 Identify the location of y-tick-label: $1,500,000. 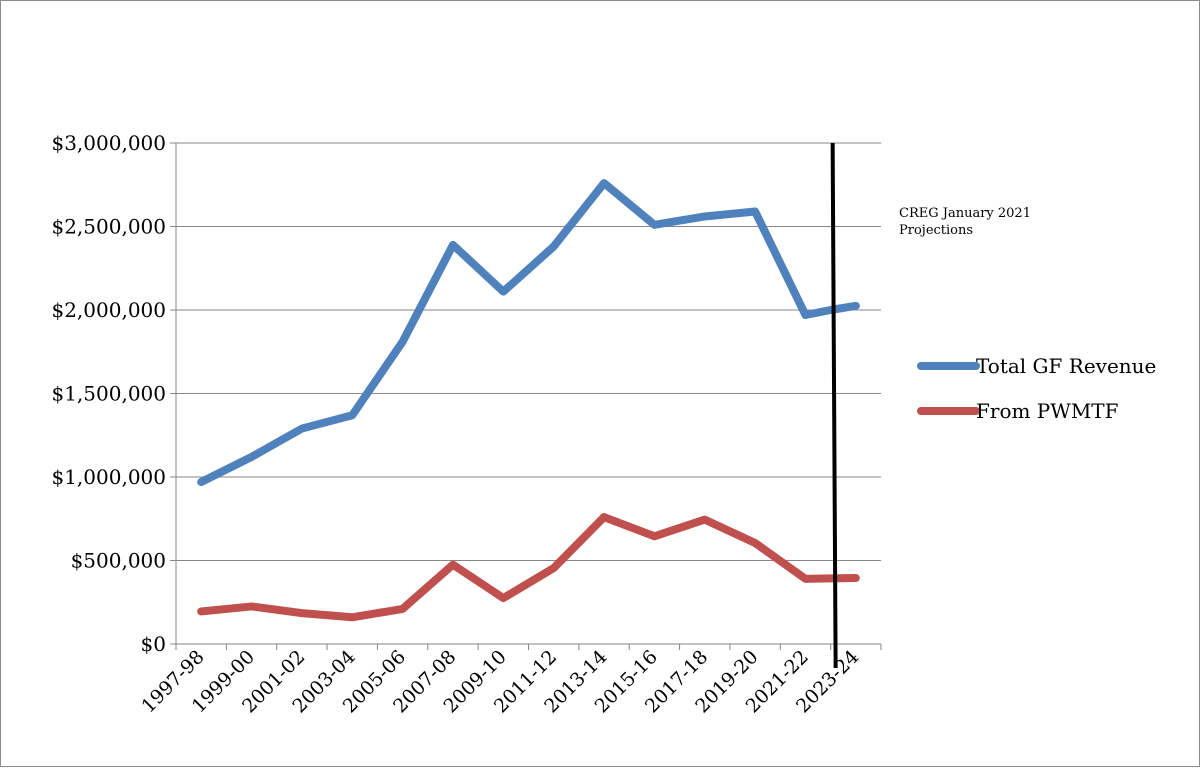
(108, 394).